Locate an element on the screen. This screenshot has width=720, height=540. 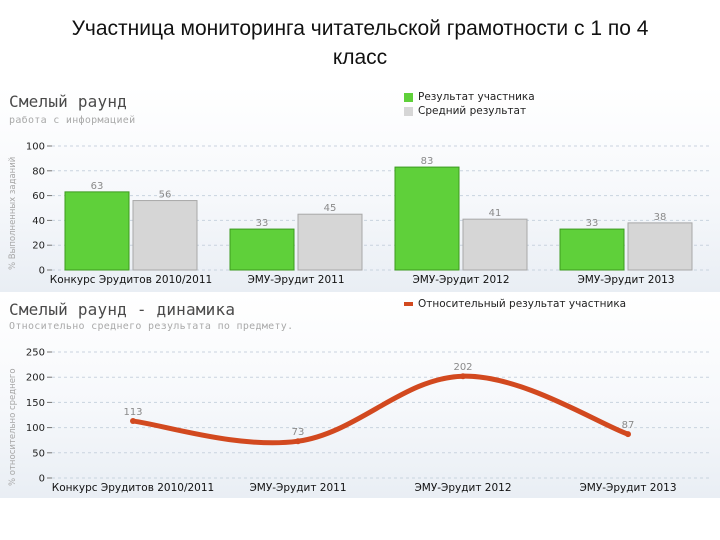
y-tick-label: 60 is located at coordinates (38, 196).